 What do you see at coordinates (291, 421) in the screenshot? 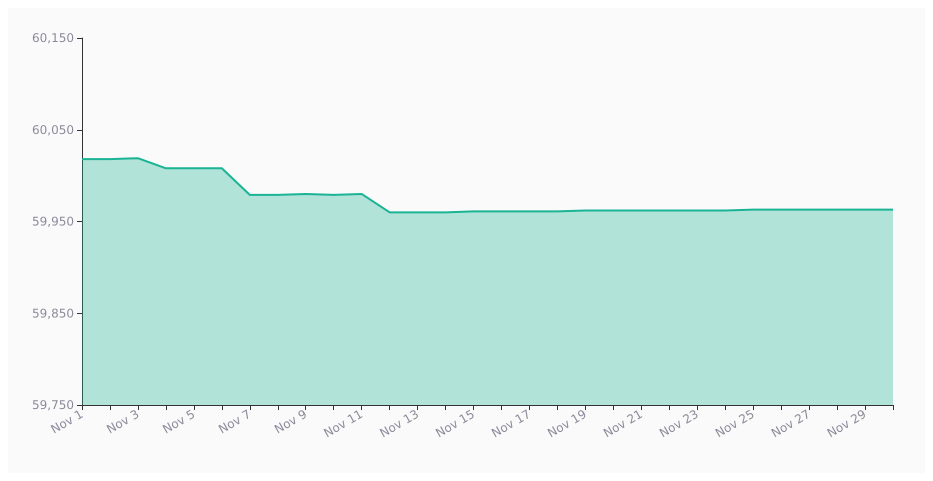
I see `x-tick-label: Nov 9` at bounding box center [291, 421].